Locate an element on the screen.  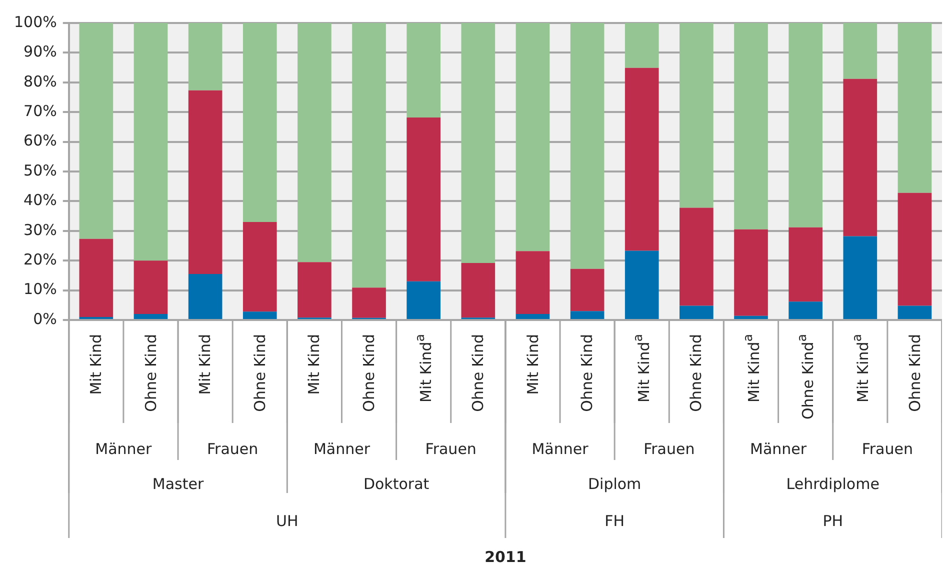
y-tick-label: 60% is located at coordinates (40, 141).